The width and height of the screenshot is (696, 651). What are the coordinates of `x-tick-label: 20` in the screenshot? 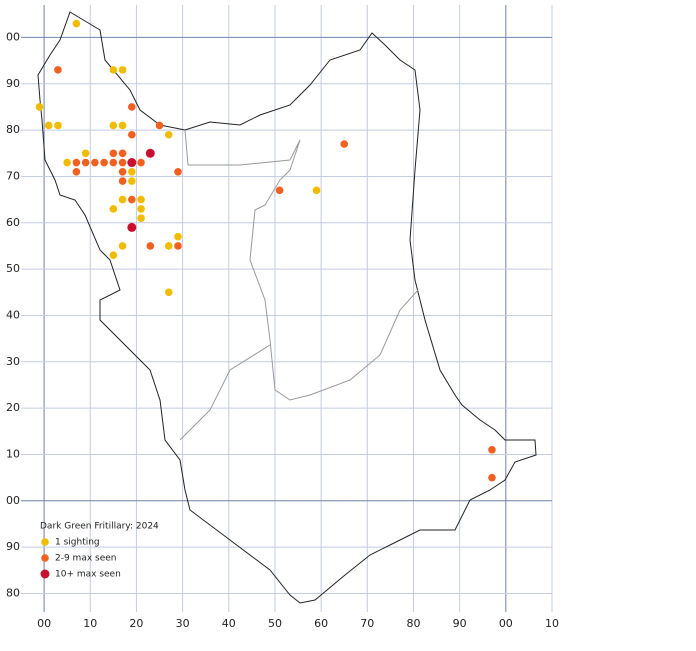 It's located at (136, 623).